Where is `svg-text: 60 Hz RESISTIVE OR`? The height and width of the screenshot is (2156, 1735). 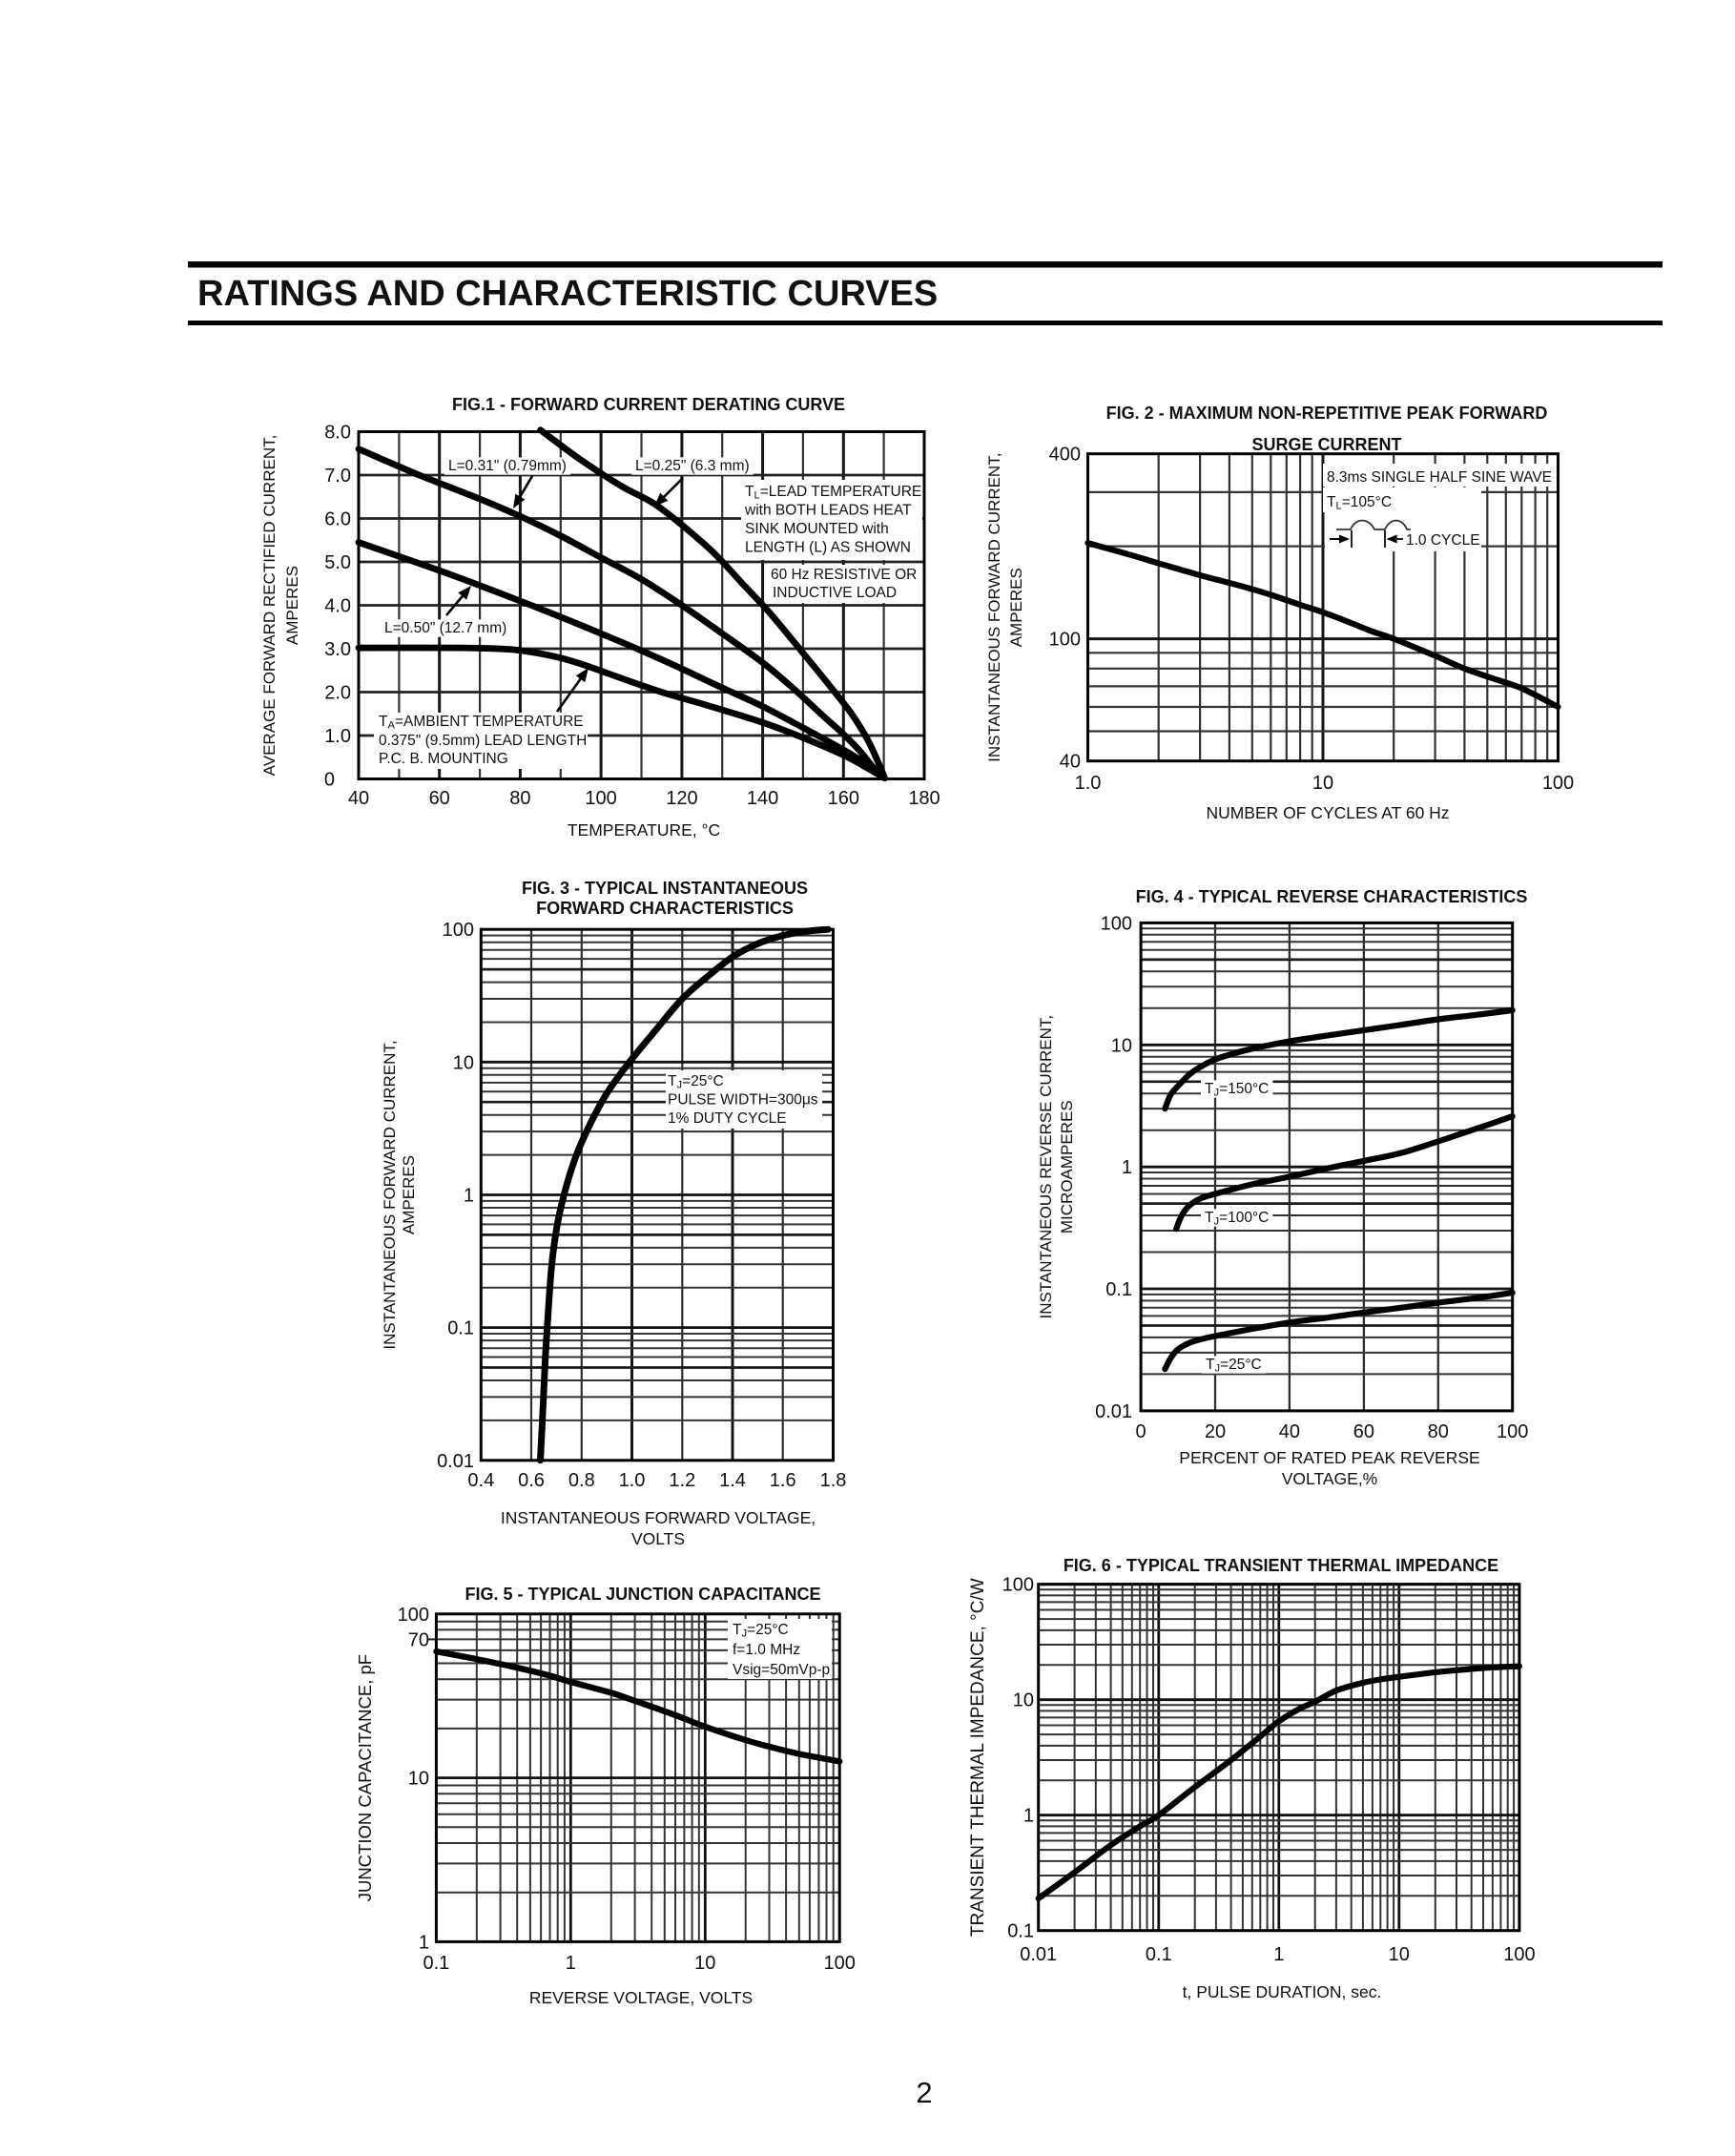 svg-text: 60 Hz RESISTIVE OR is located at coordinates (844, 575).